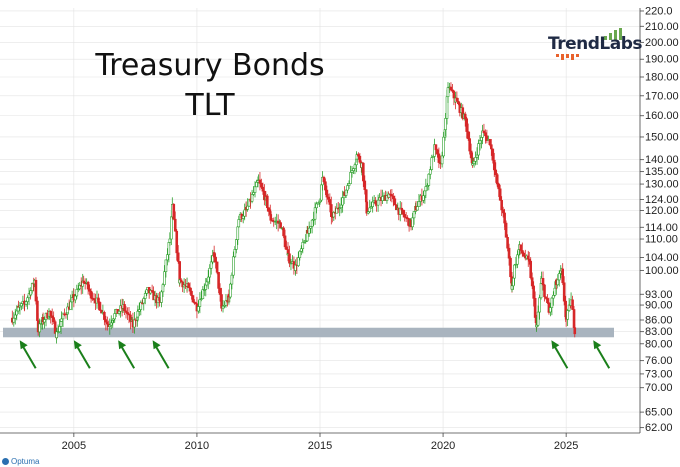 This screenshot has height=467, width=680. What do you see at coordinates (315, 354) in the screenshot?
I see `support-arrows` at bounding box center [315, 354].